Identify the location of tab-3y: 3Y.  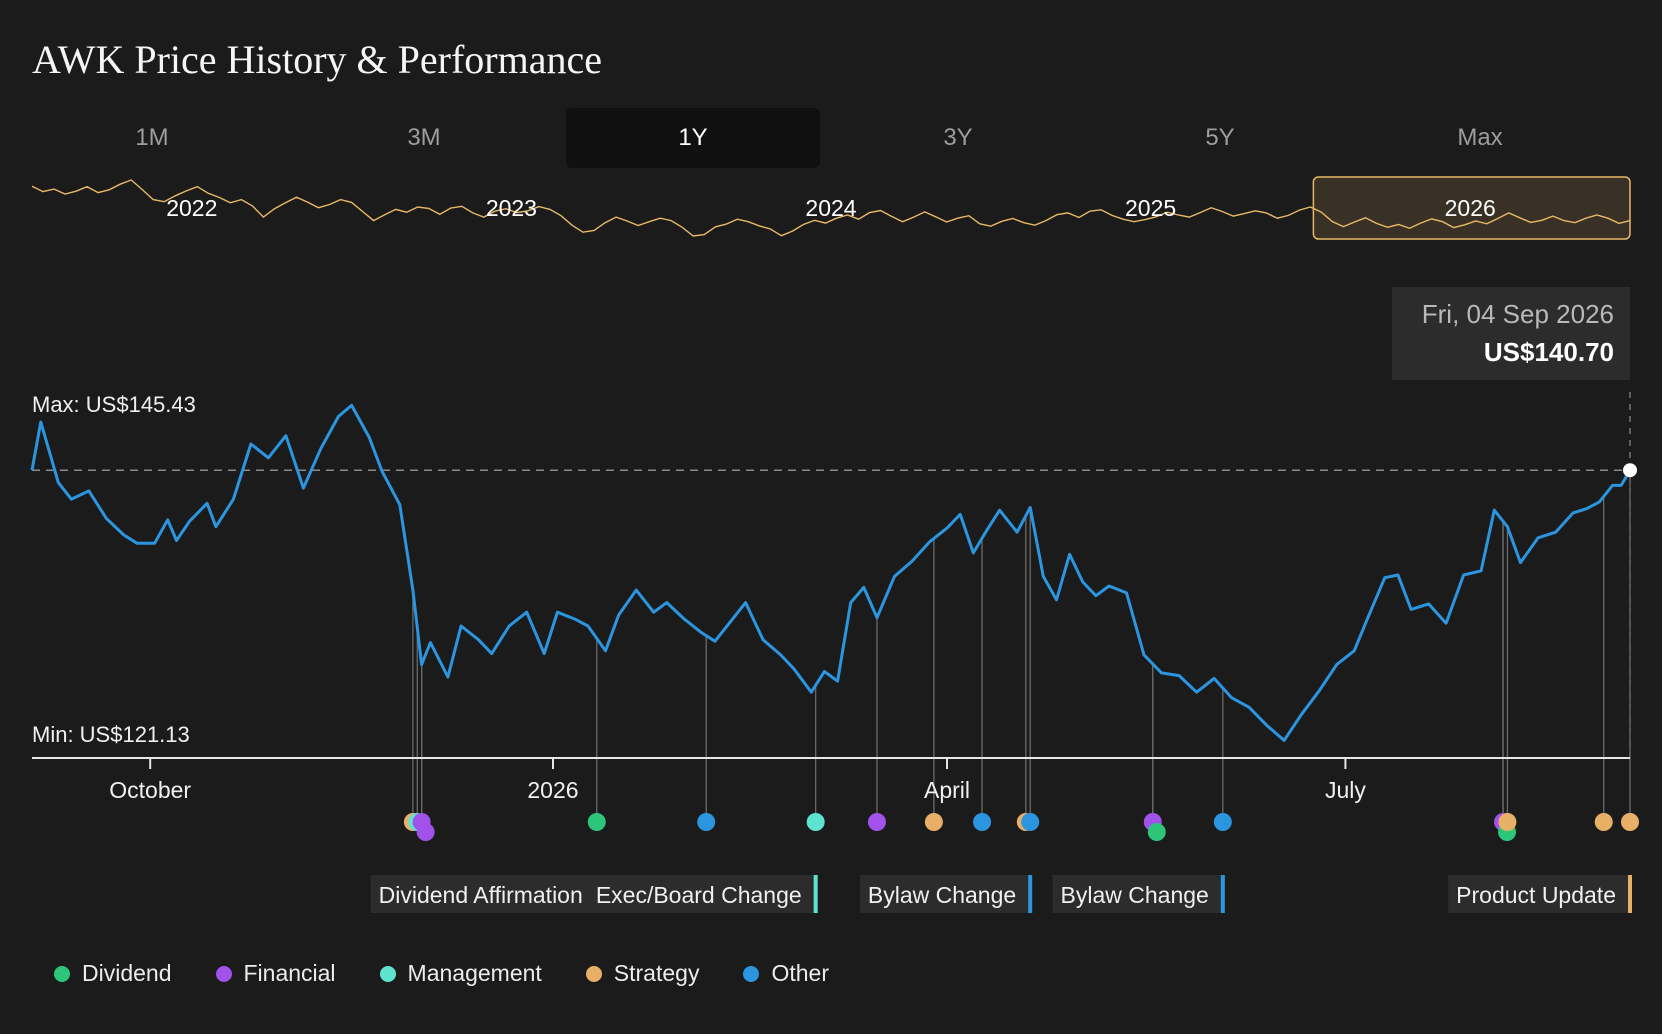
(958, 137).